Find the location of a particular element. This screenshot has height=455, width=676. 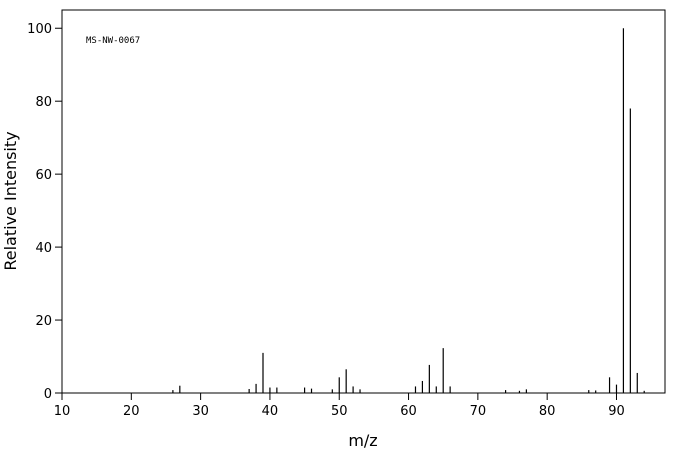

x-tick-label: 50 is located at coordinates (339, 411).